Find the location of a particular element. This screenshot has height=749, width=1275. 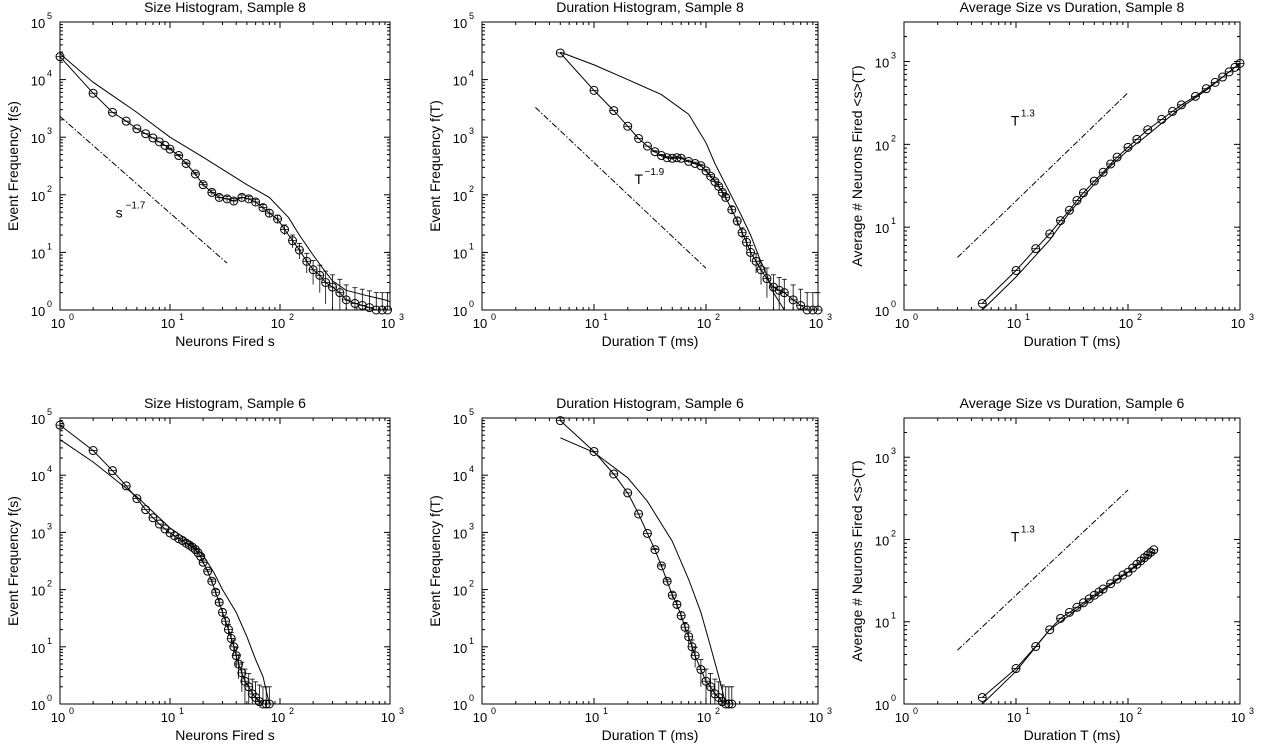

y-axis-label: Event Frequency f(s) is located at coordinates (13, 166).